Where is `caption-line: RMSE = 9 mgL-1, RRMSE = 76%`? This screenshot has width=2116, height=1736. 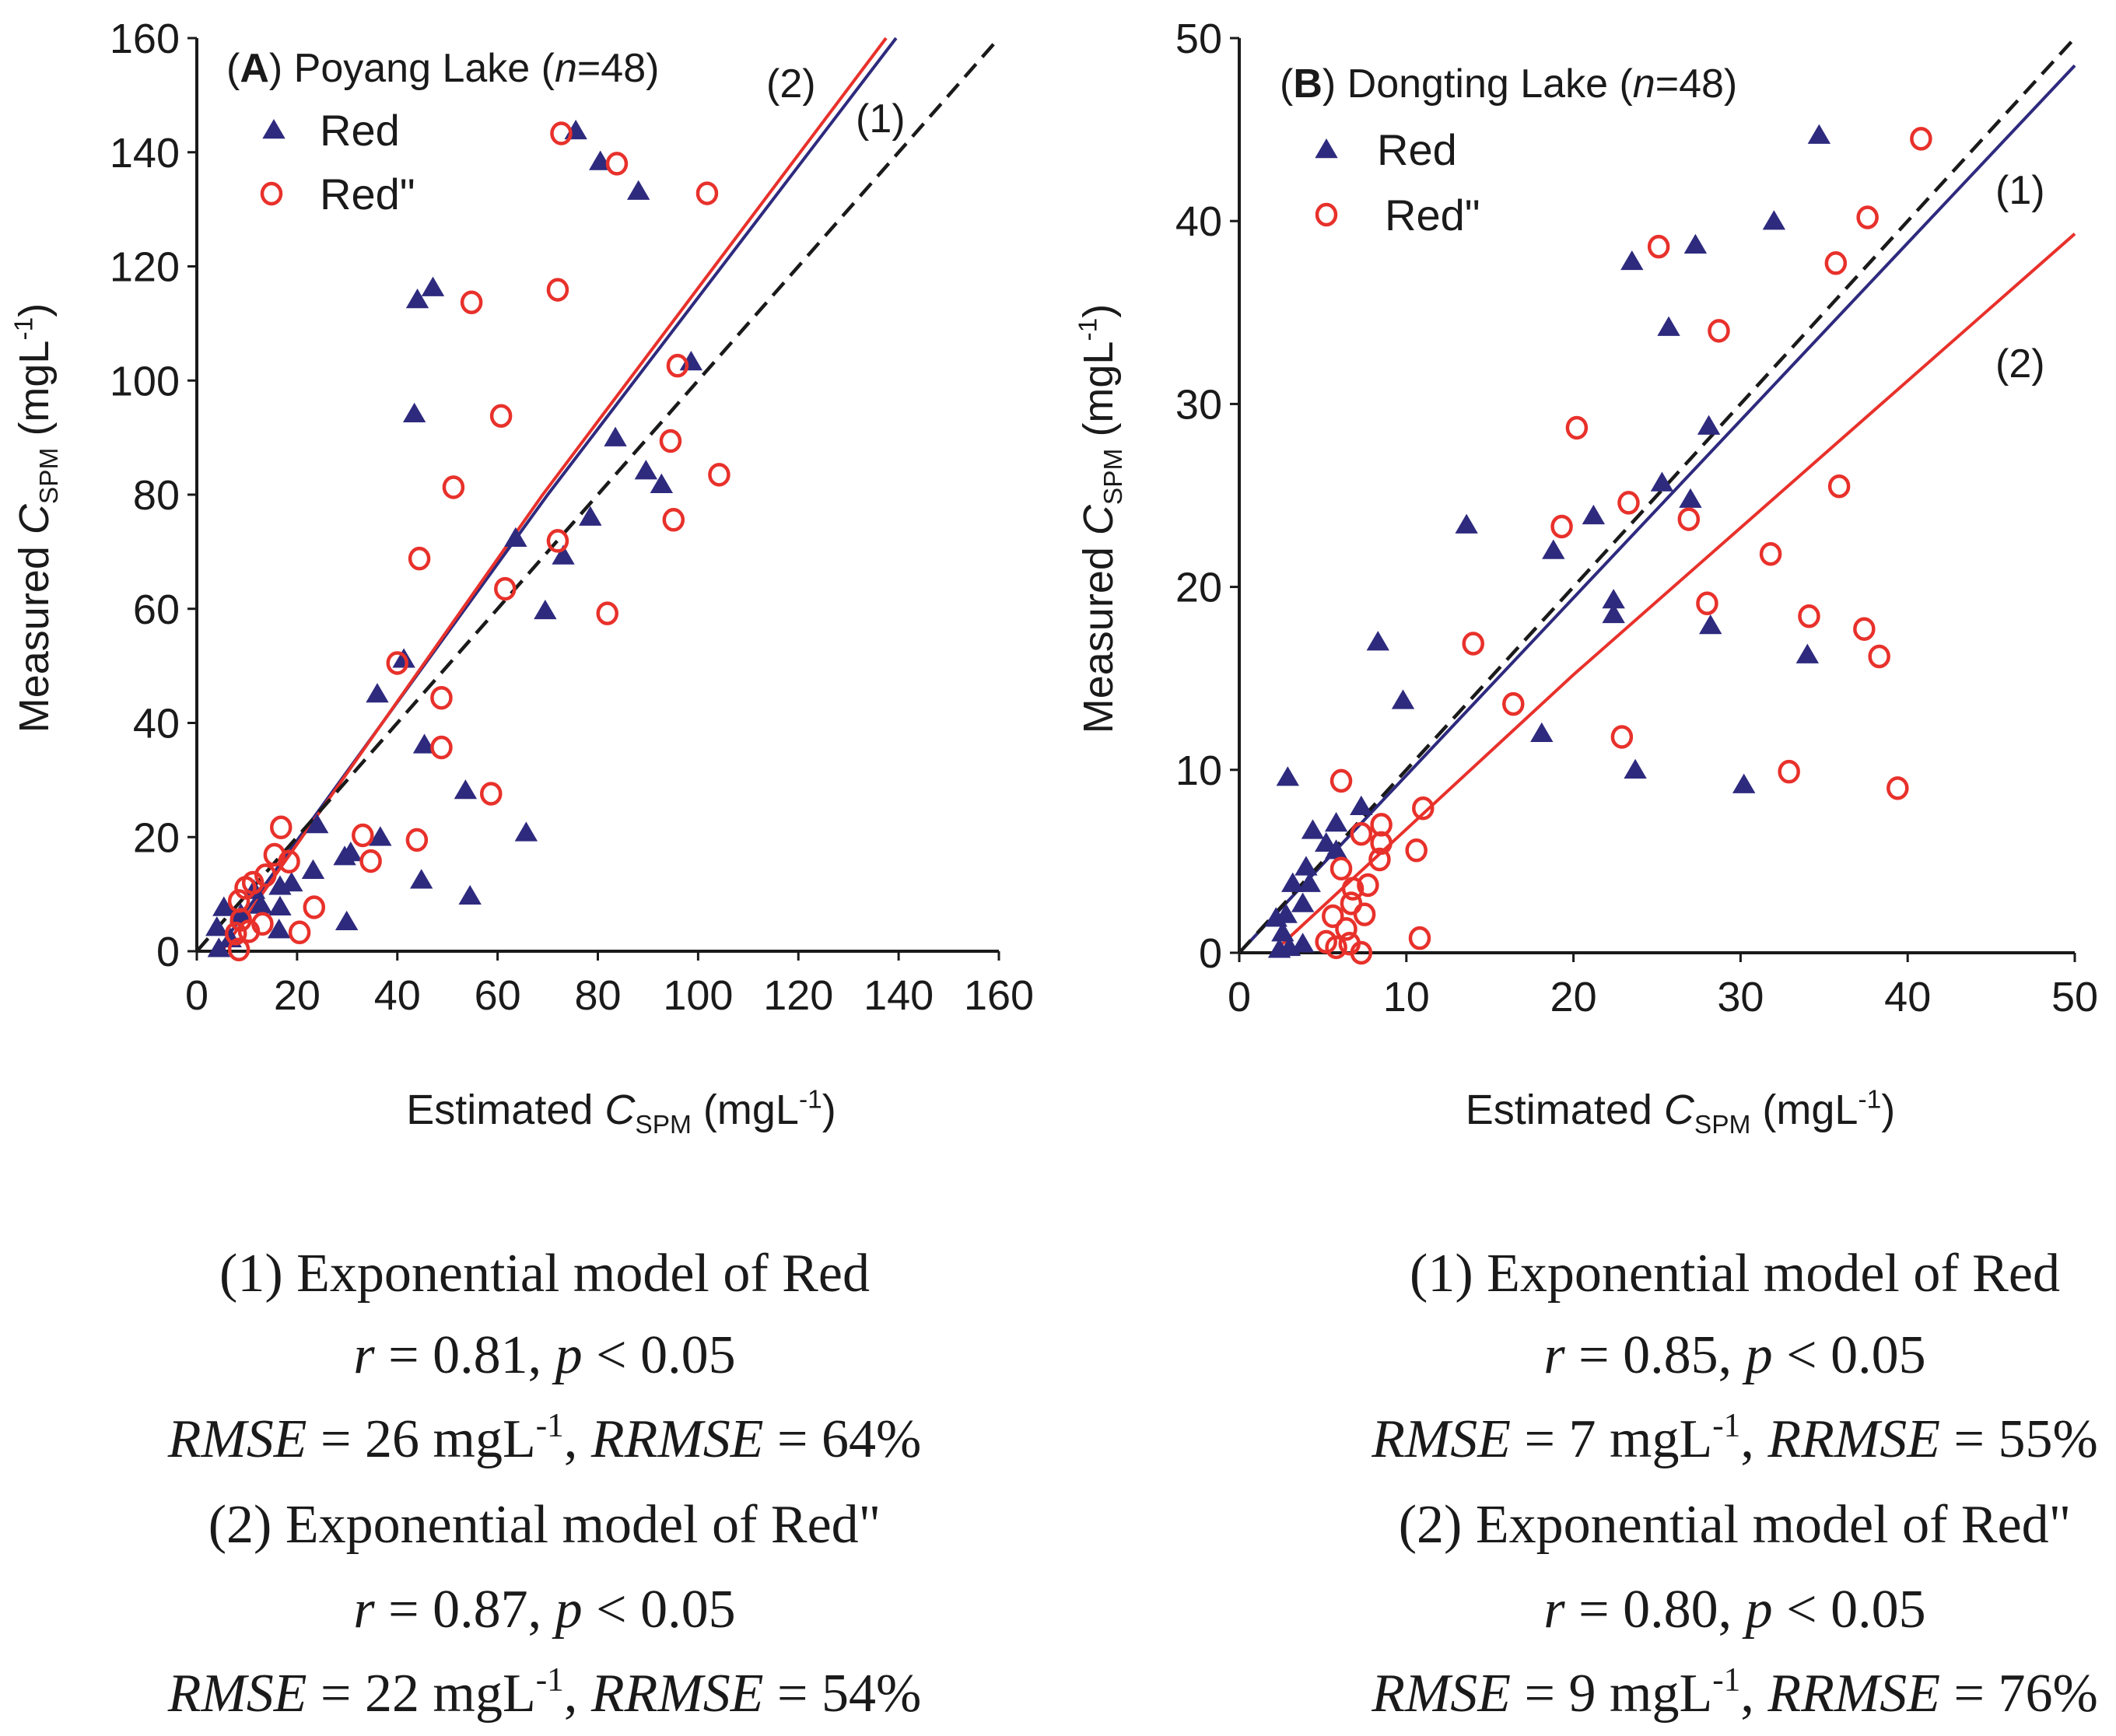
caption-line: RMSE = 9 mgL-1, RRMSE = 76% is located at coordinates (1734, 1693).